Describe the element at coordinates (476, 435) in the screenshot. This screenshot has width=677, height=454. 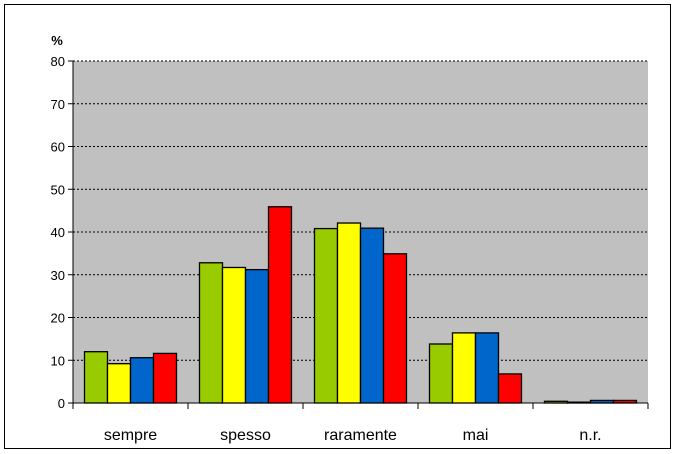
I see `x-category-label: mai` at that location.